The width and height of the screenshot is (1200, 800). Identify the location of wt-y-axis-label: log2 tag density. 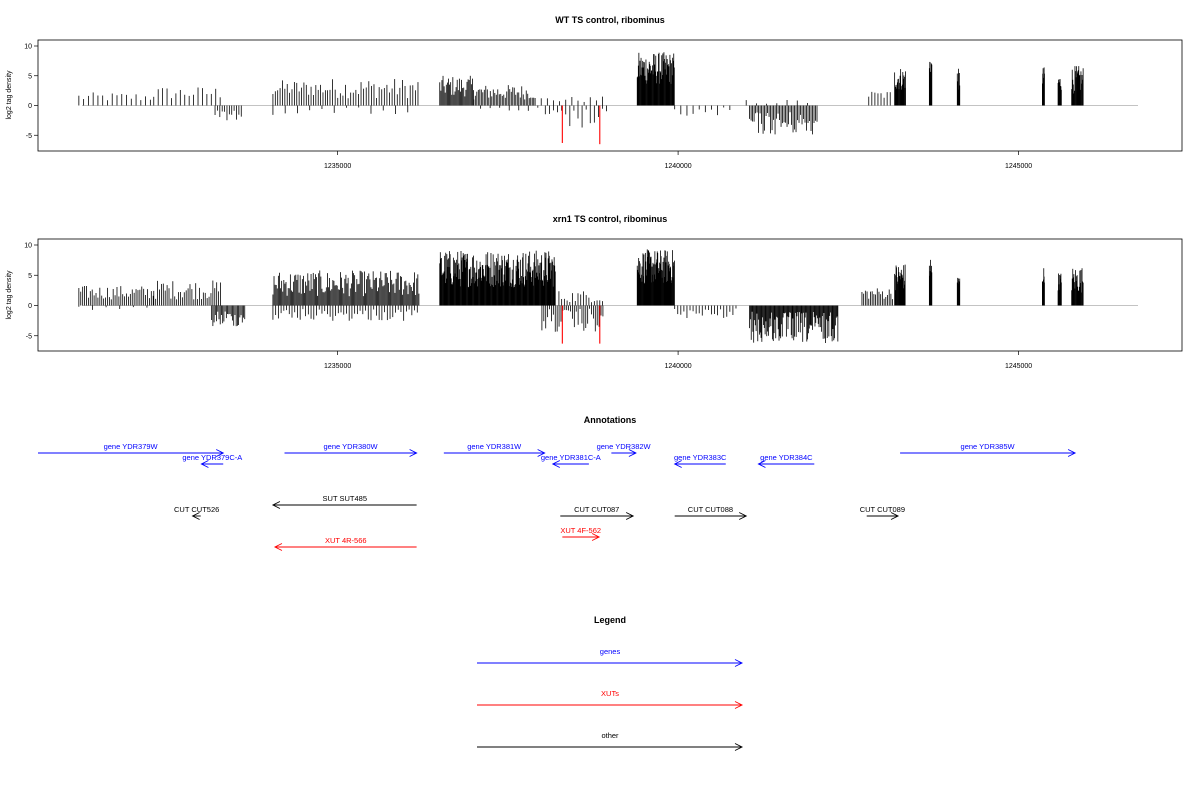
(9, 95).